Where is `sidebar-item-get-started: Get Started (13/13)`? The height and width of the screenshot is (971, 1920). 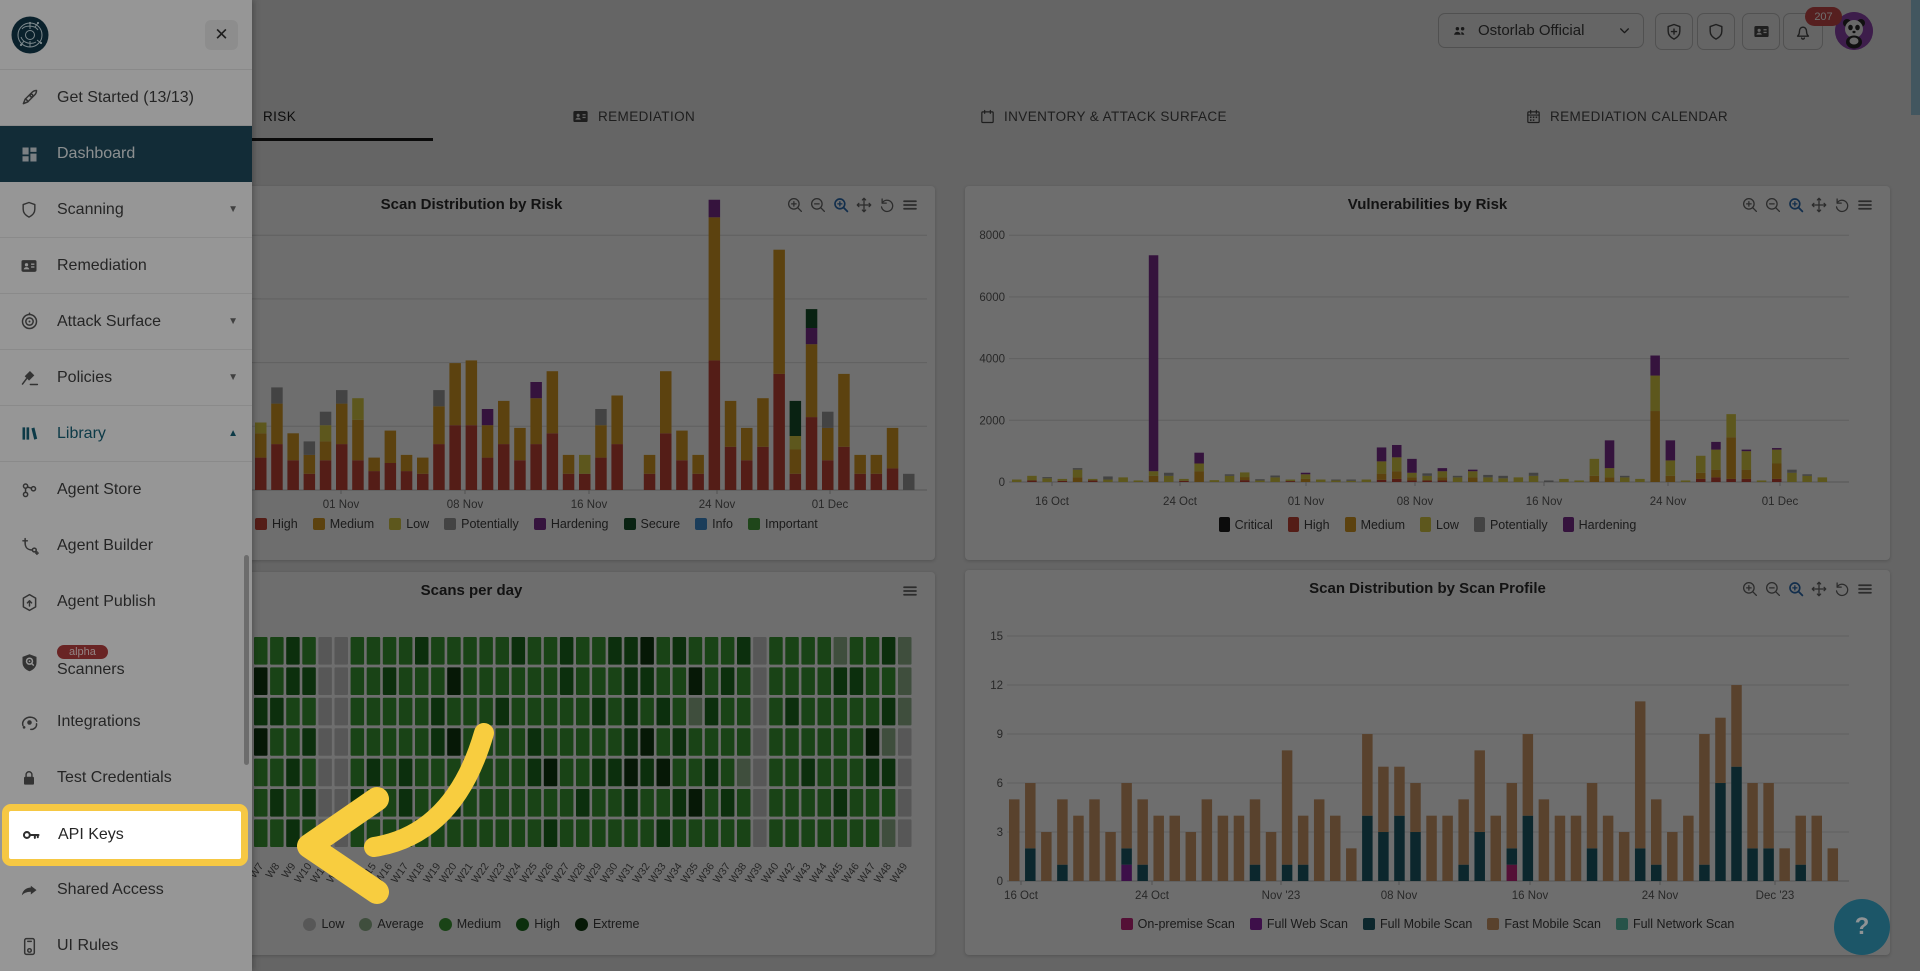 sidebar-item-get-started: Get Started (13/13) is located at coordinates (126, 98).